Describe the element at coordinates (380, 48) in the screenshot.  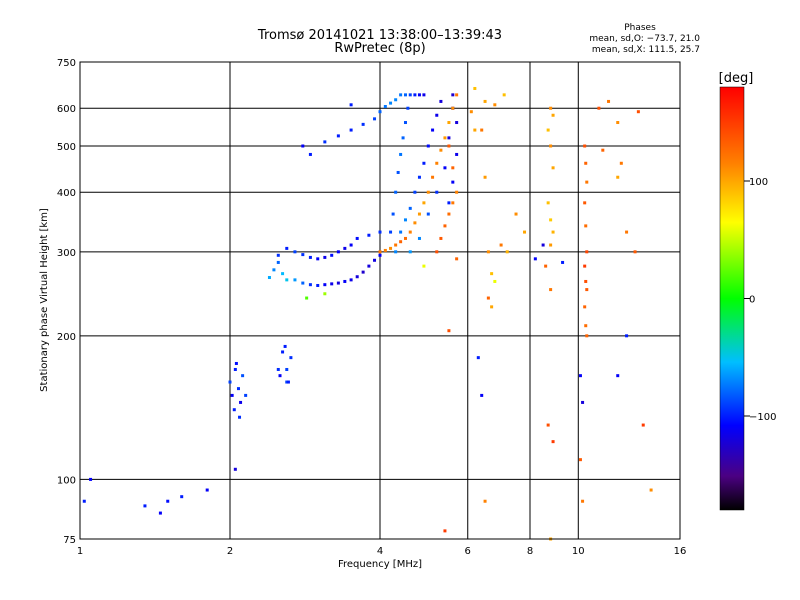
I see `chart-subtitle: RwPretec (8p)` at that location.